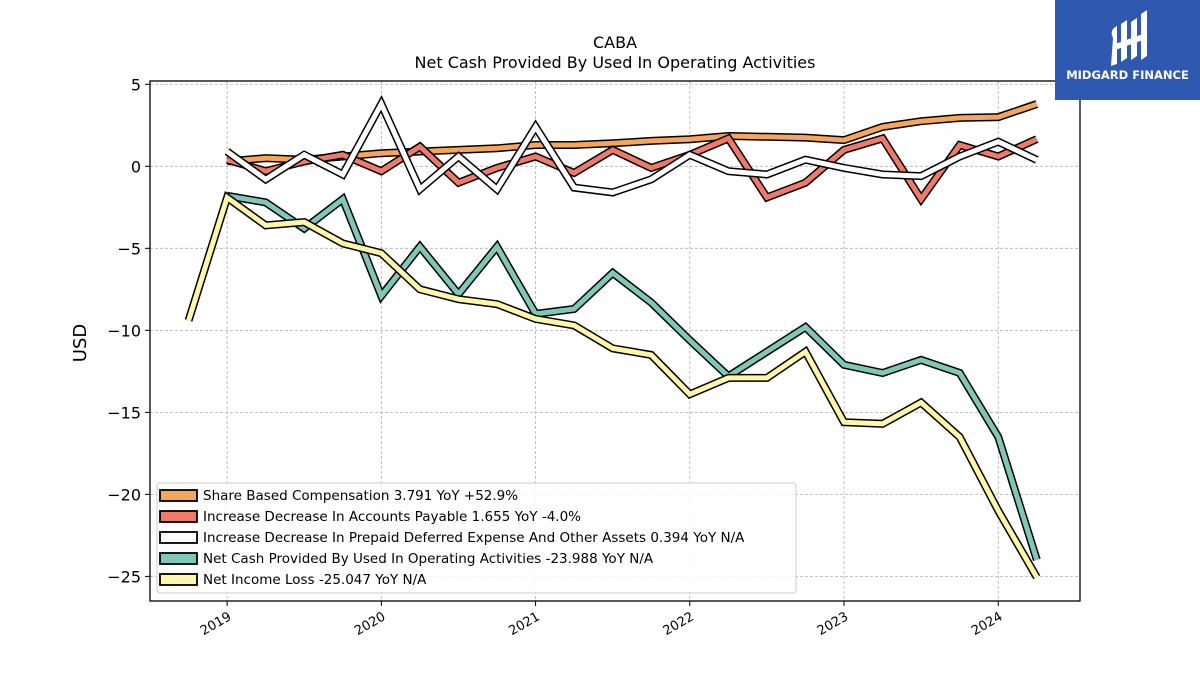  What do you see at coordinates (315, 580) in the screenshot?
I see `legend-entry-label: Net Income Loss -25.047 YoY N/A` at bounding box center [315, 580].